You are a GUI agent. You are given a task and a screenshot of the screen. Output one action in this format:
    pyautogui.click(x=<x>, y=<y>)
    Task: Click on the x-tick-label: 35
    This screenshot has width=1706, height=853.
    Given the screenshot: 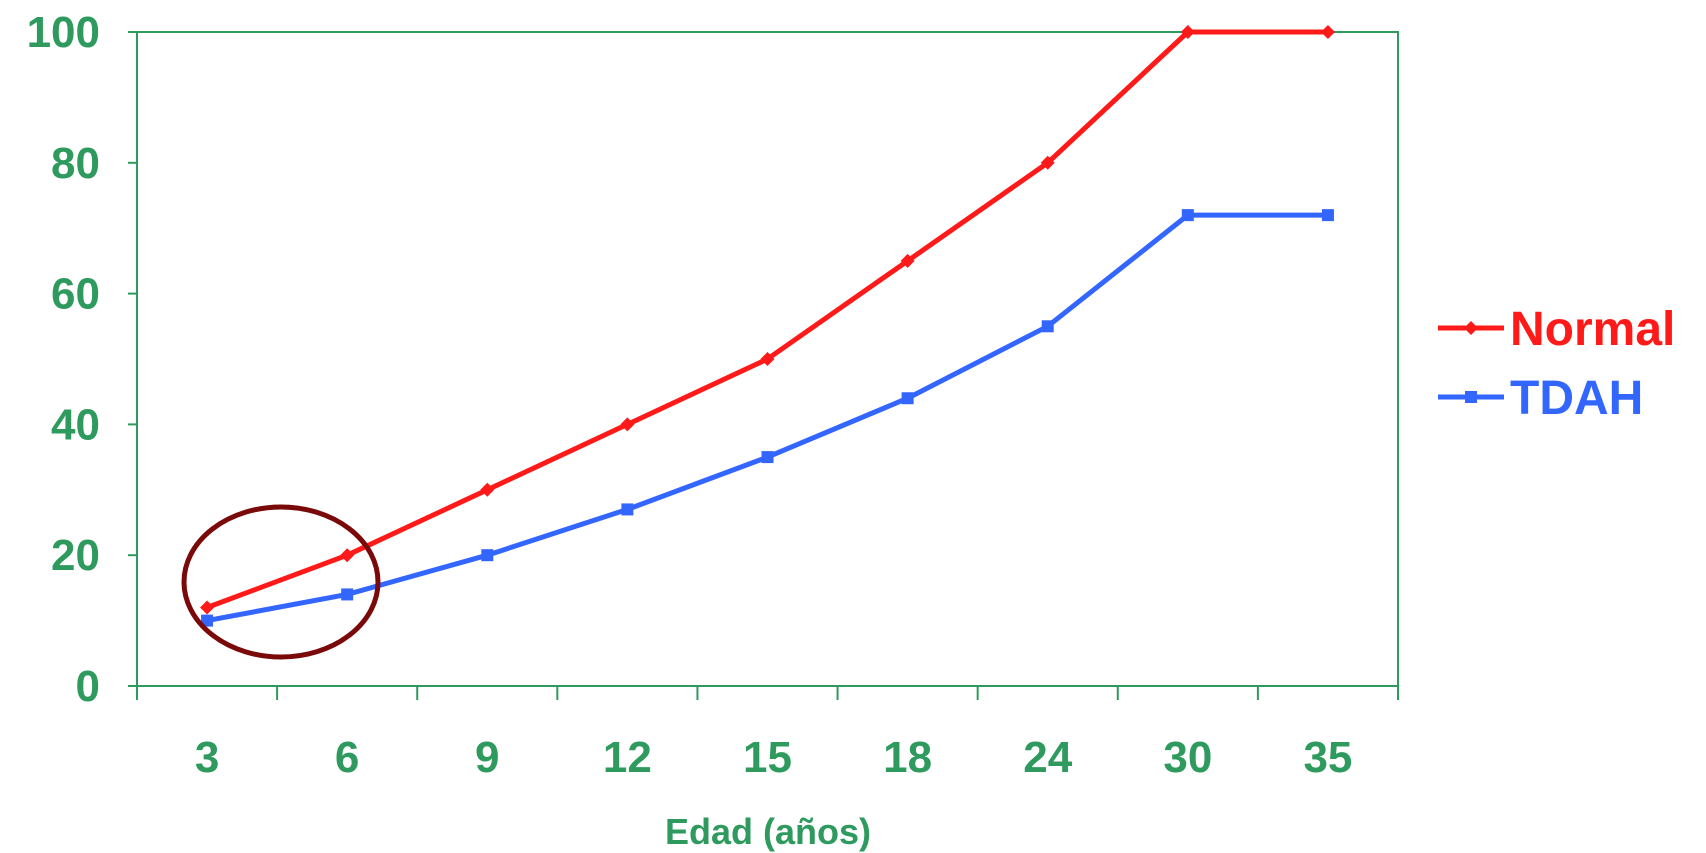 What is the action you would take?
    pyautogui.click(x=1327, y=757)
    